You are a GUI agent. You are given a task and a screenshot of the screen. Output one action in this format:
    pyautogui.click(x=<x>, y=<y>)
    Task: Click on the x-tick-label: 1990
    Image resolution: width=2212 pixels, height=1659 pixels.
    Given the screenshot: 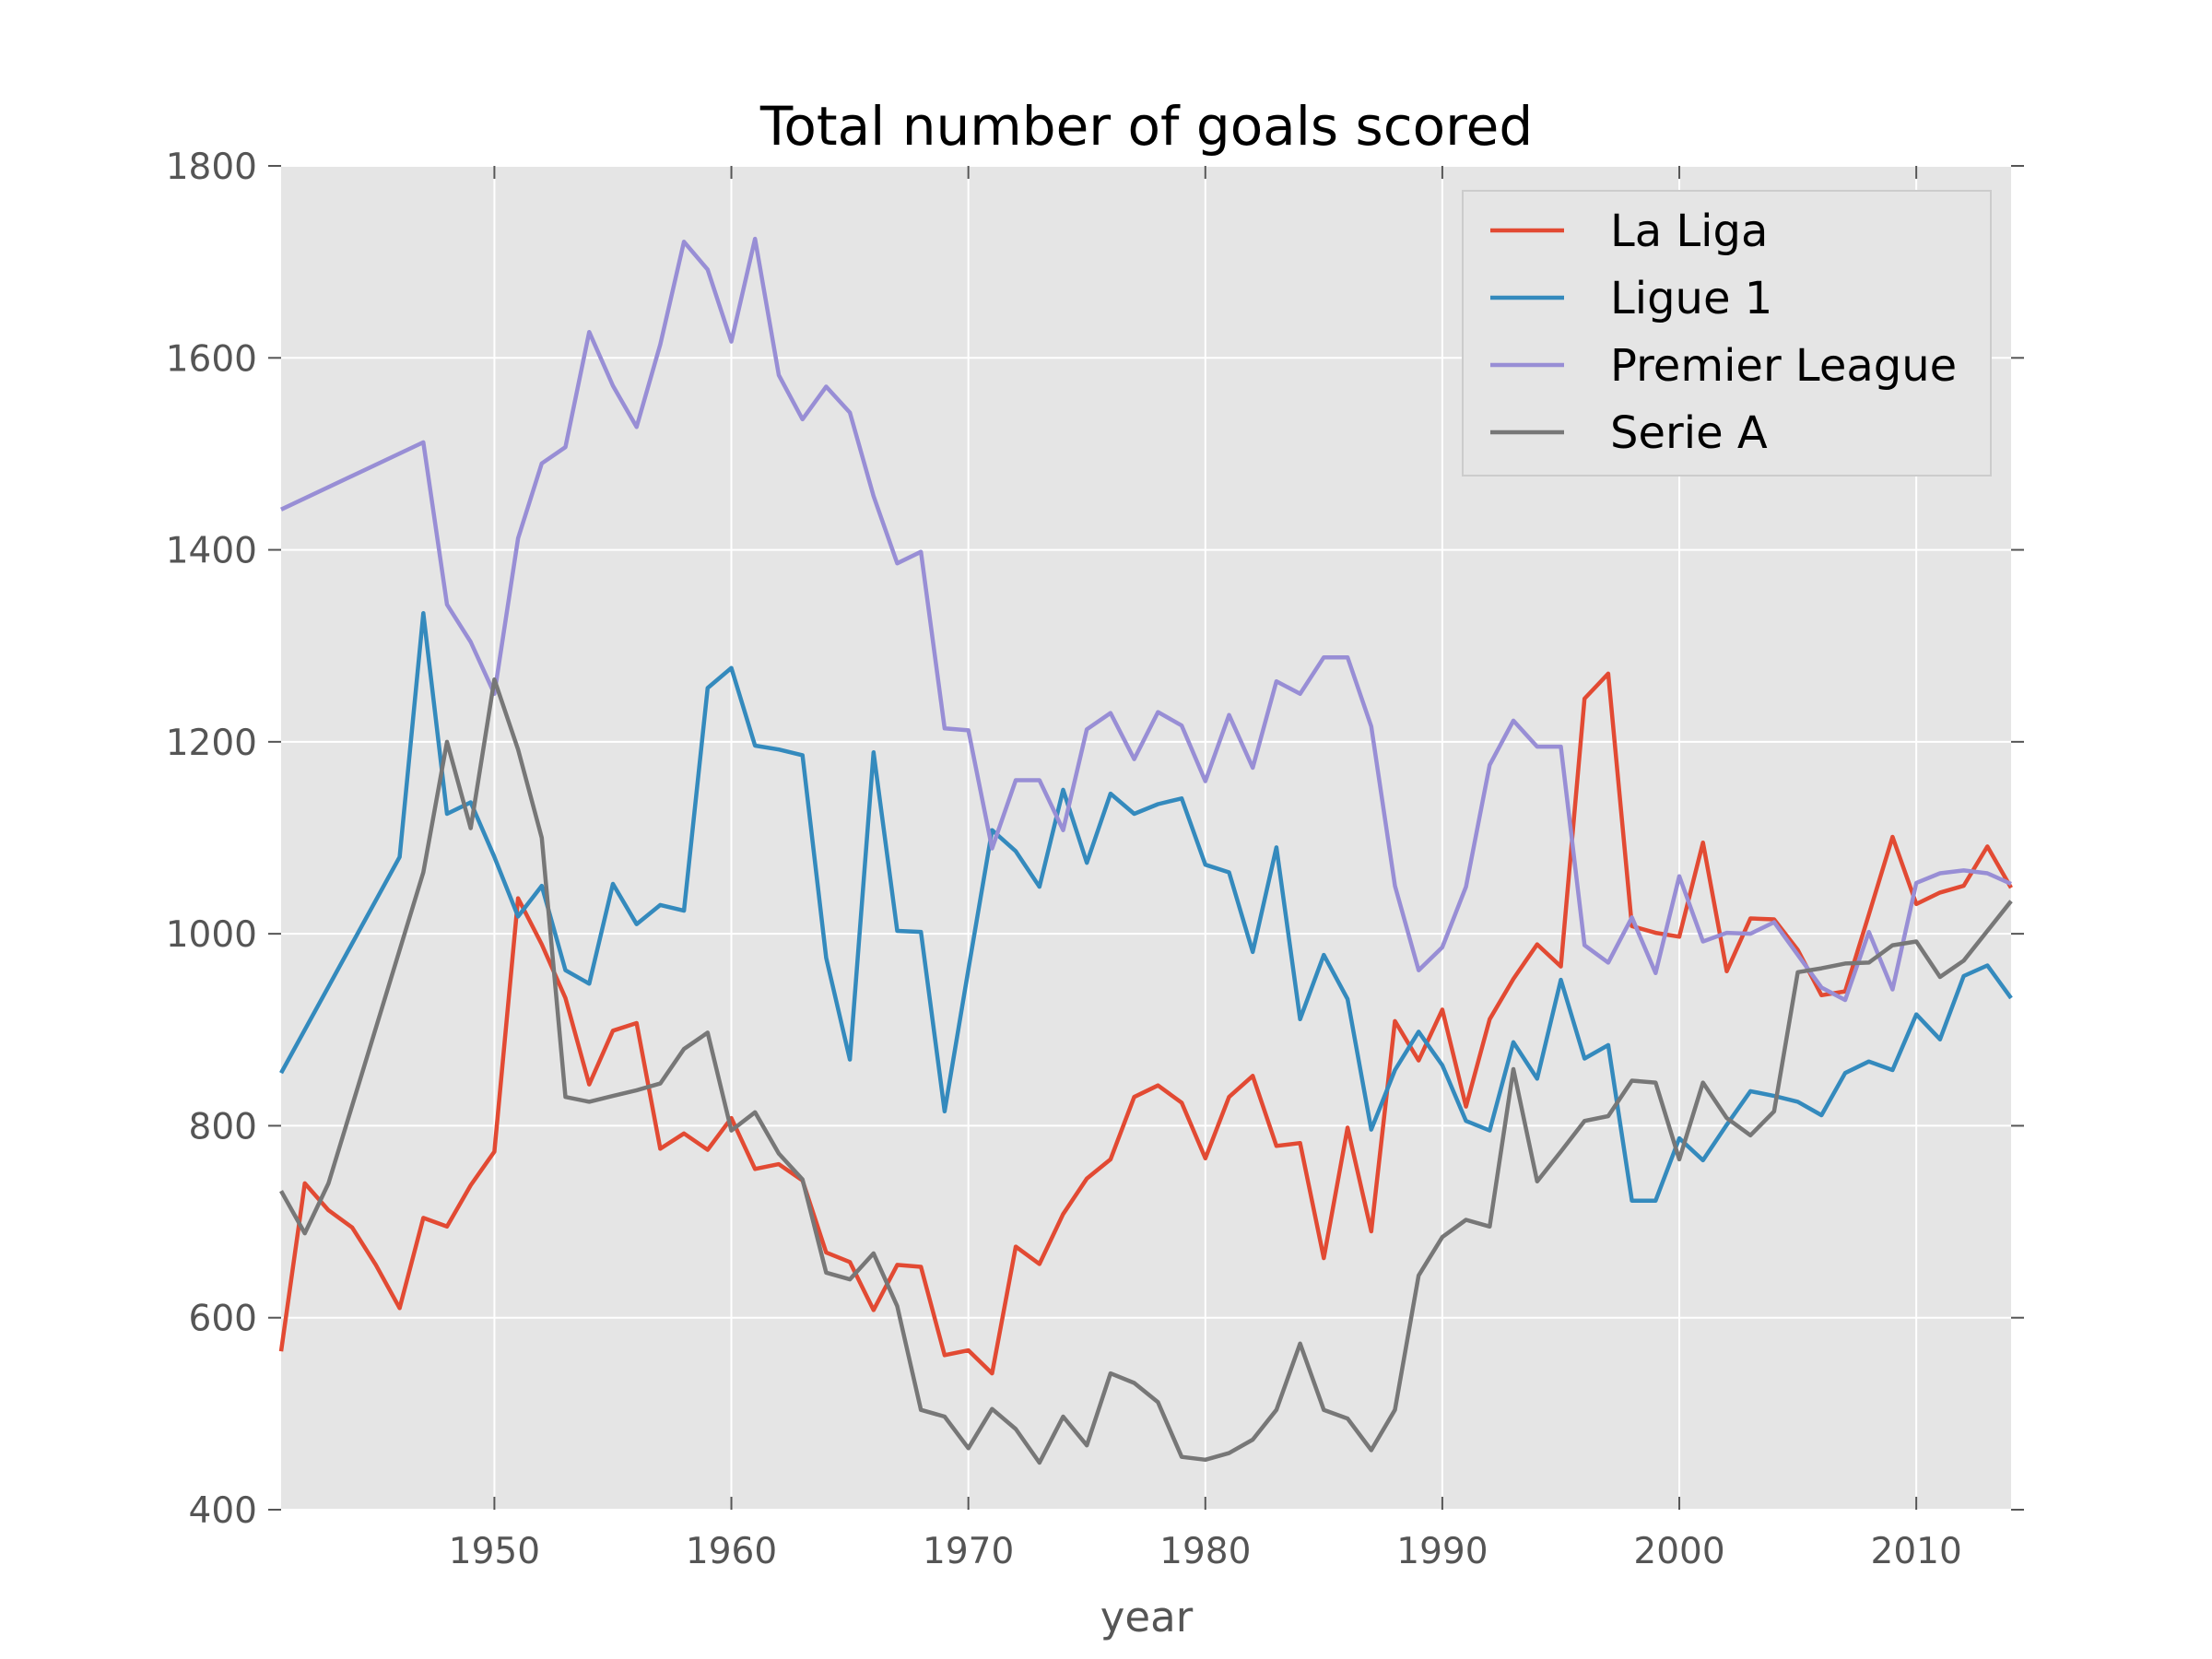 What is the action you would take?
    pyautogui.click(x=1442, y=1551)
    